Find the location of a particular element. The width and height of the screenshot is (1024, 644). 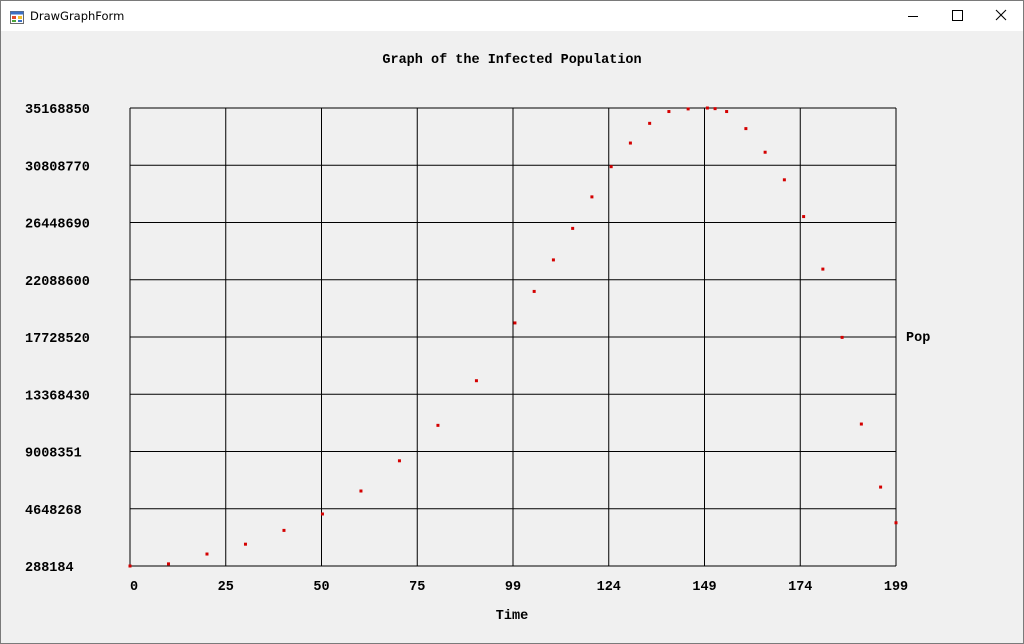

y-tick-label: 17728520 is located at coordinates (57, 339).